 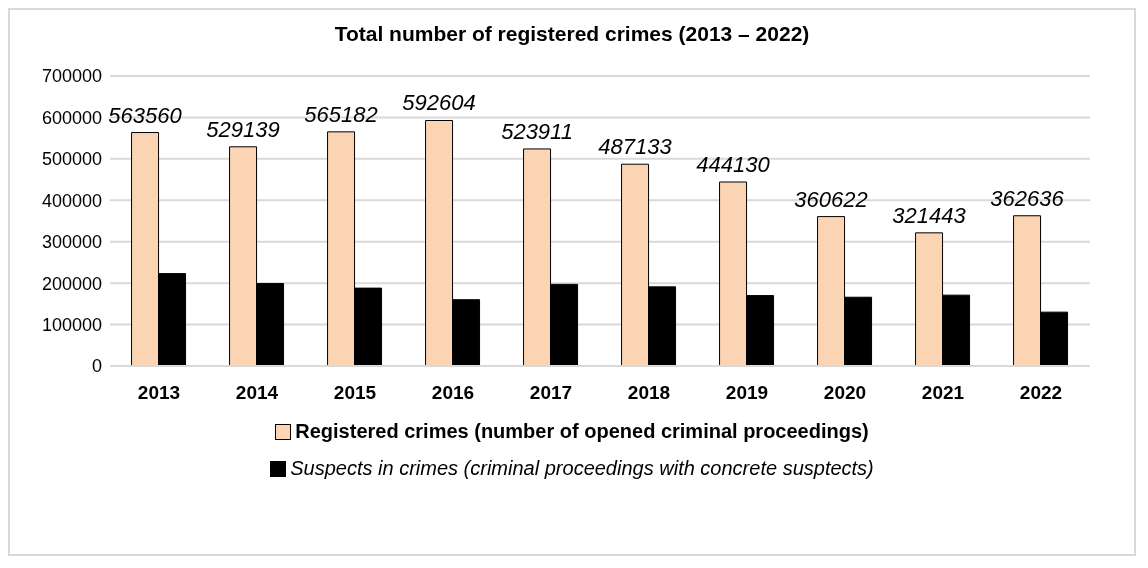 What do you see at coordinates (71, 159) in the screenshot?
I see `y-tick-label: 500000` at bounding box center [71, 159].